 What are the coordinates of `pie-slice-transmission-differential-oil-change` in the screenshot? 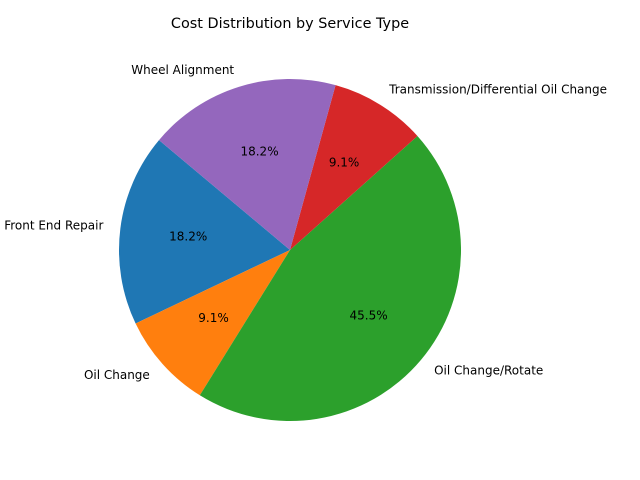 It's located at (354, 168).